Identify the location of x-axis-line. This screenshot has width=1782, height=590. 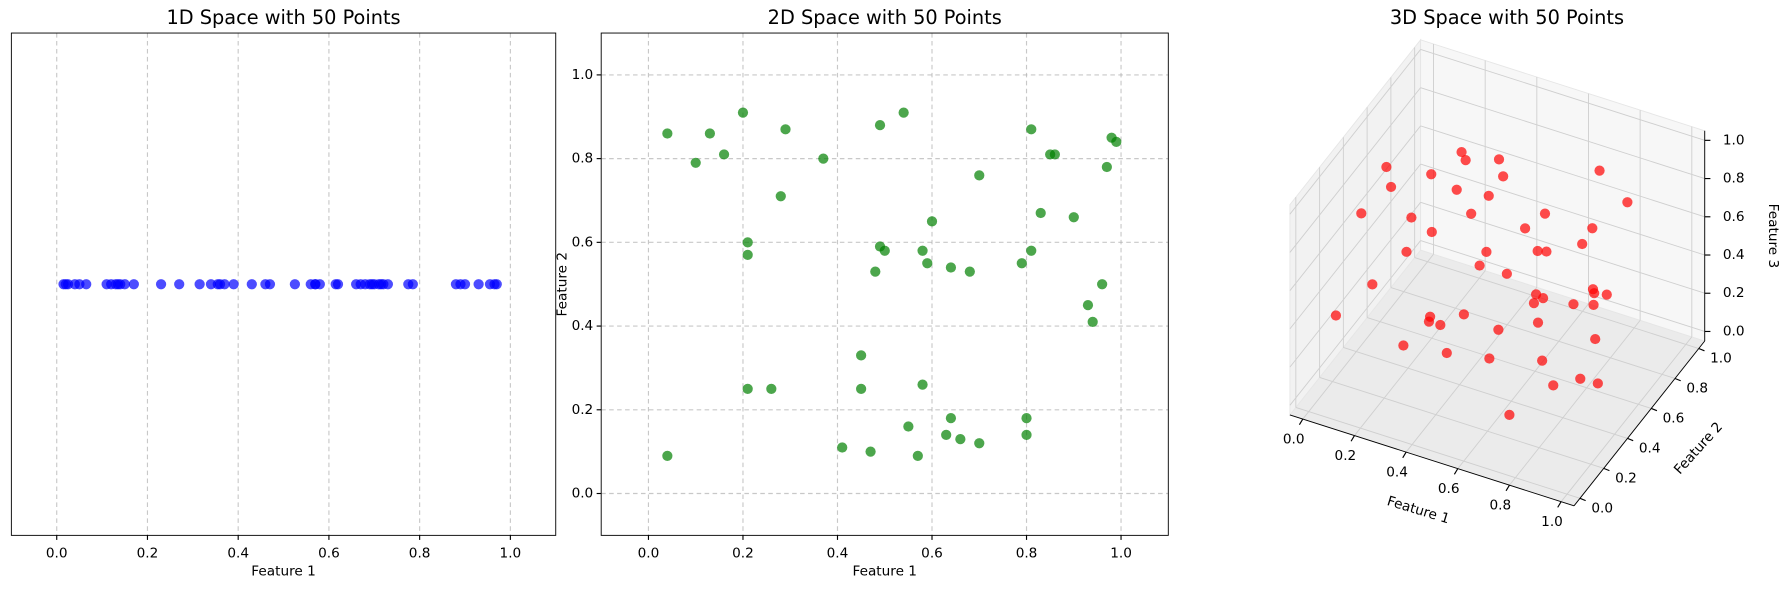
(1432, 460).